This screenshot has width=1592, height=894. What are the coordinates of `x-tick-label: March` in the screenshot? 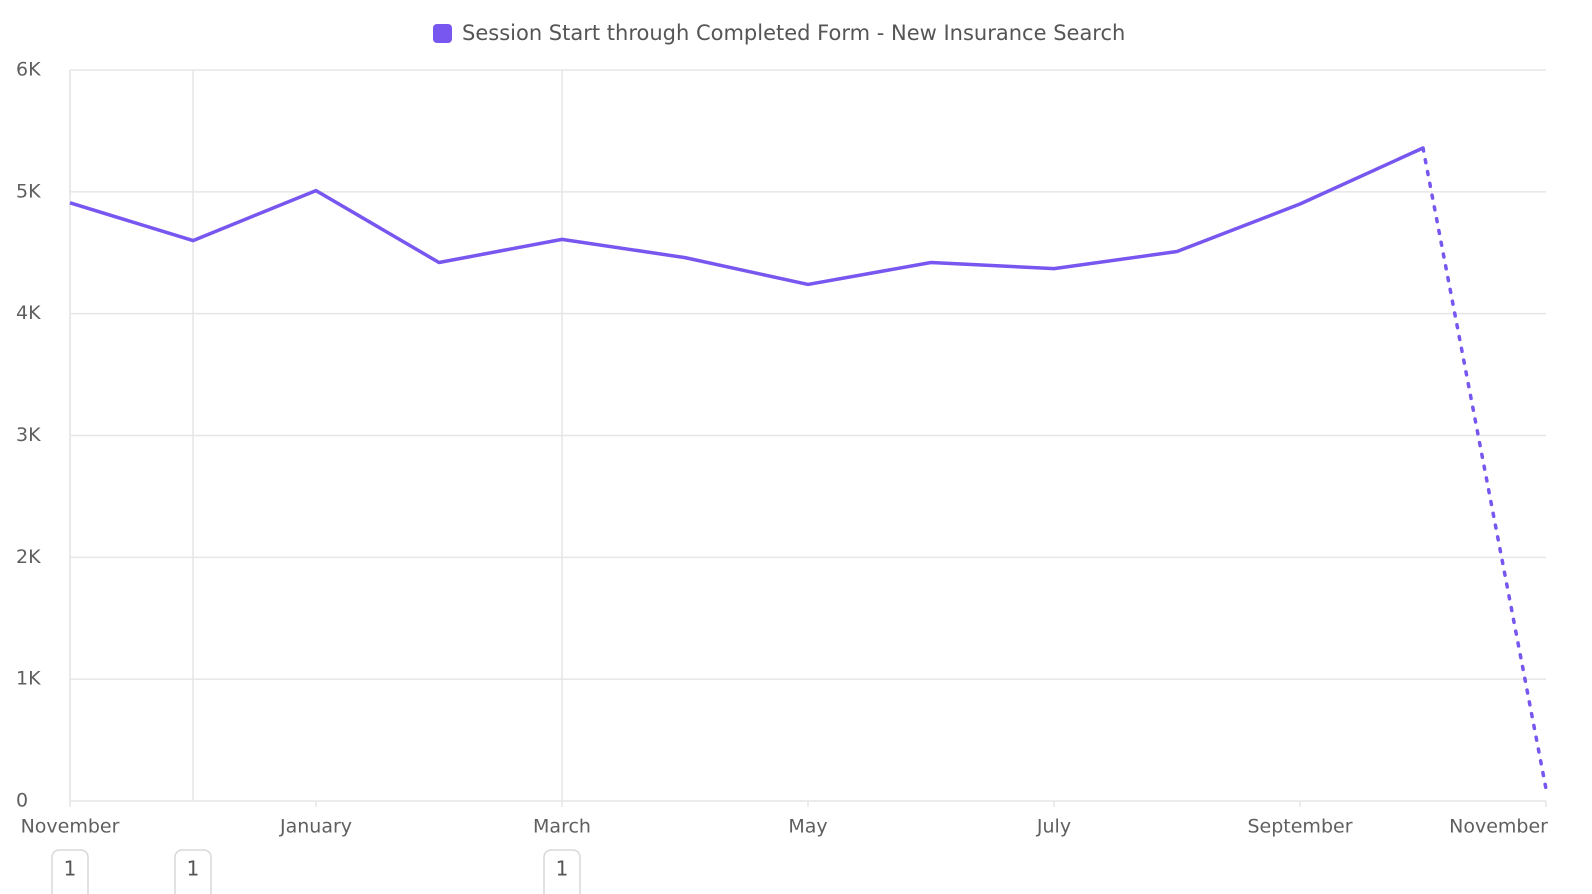 It's located at (562, 827).